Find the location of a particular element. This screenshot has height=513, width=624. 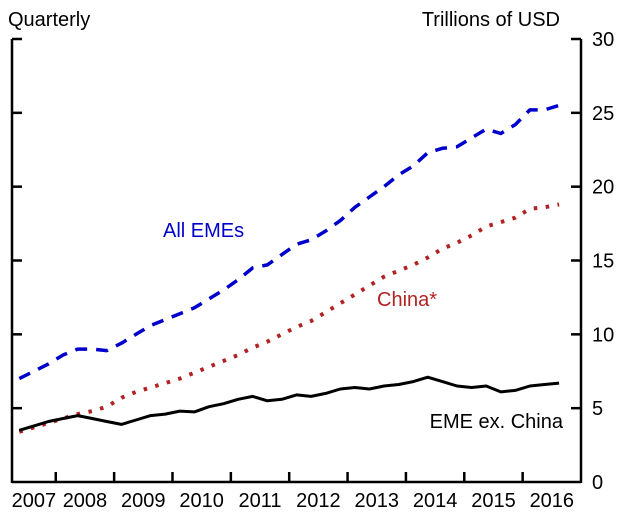

y-tick-label: 20 is located at coordinates (603, 188).